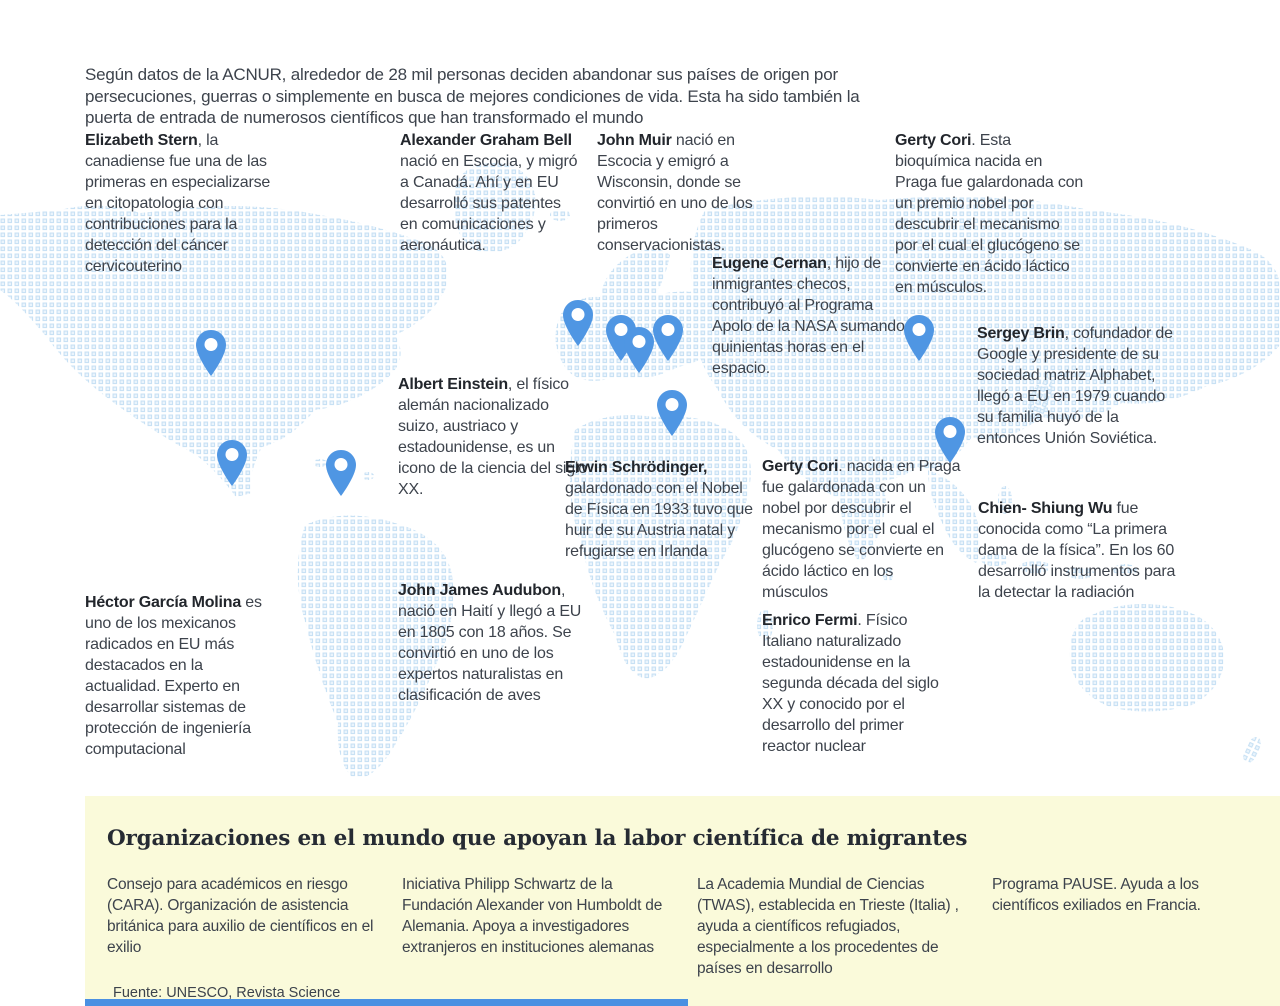 The image size is (1280, 1006). Describe the element at coordinates (227, 992) in the screenshot. I see `source-text: Fuente: UNESCO, Revista Science` at that location.